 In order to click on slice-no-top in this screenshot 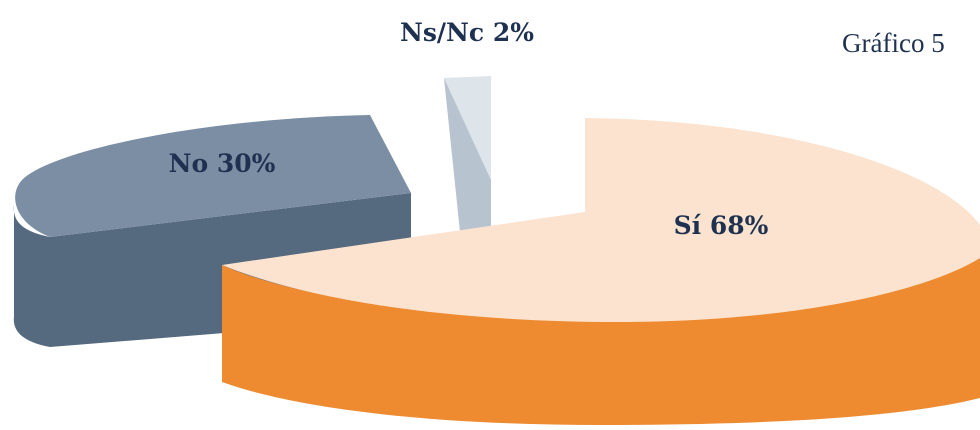, I will do `click(213, 176)`.